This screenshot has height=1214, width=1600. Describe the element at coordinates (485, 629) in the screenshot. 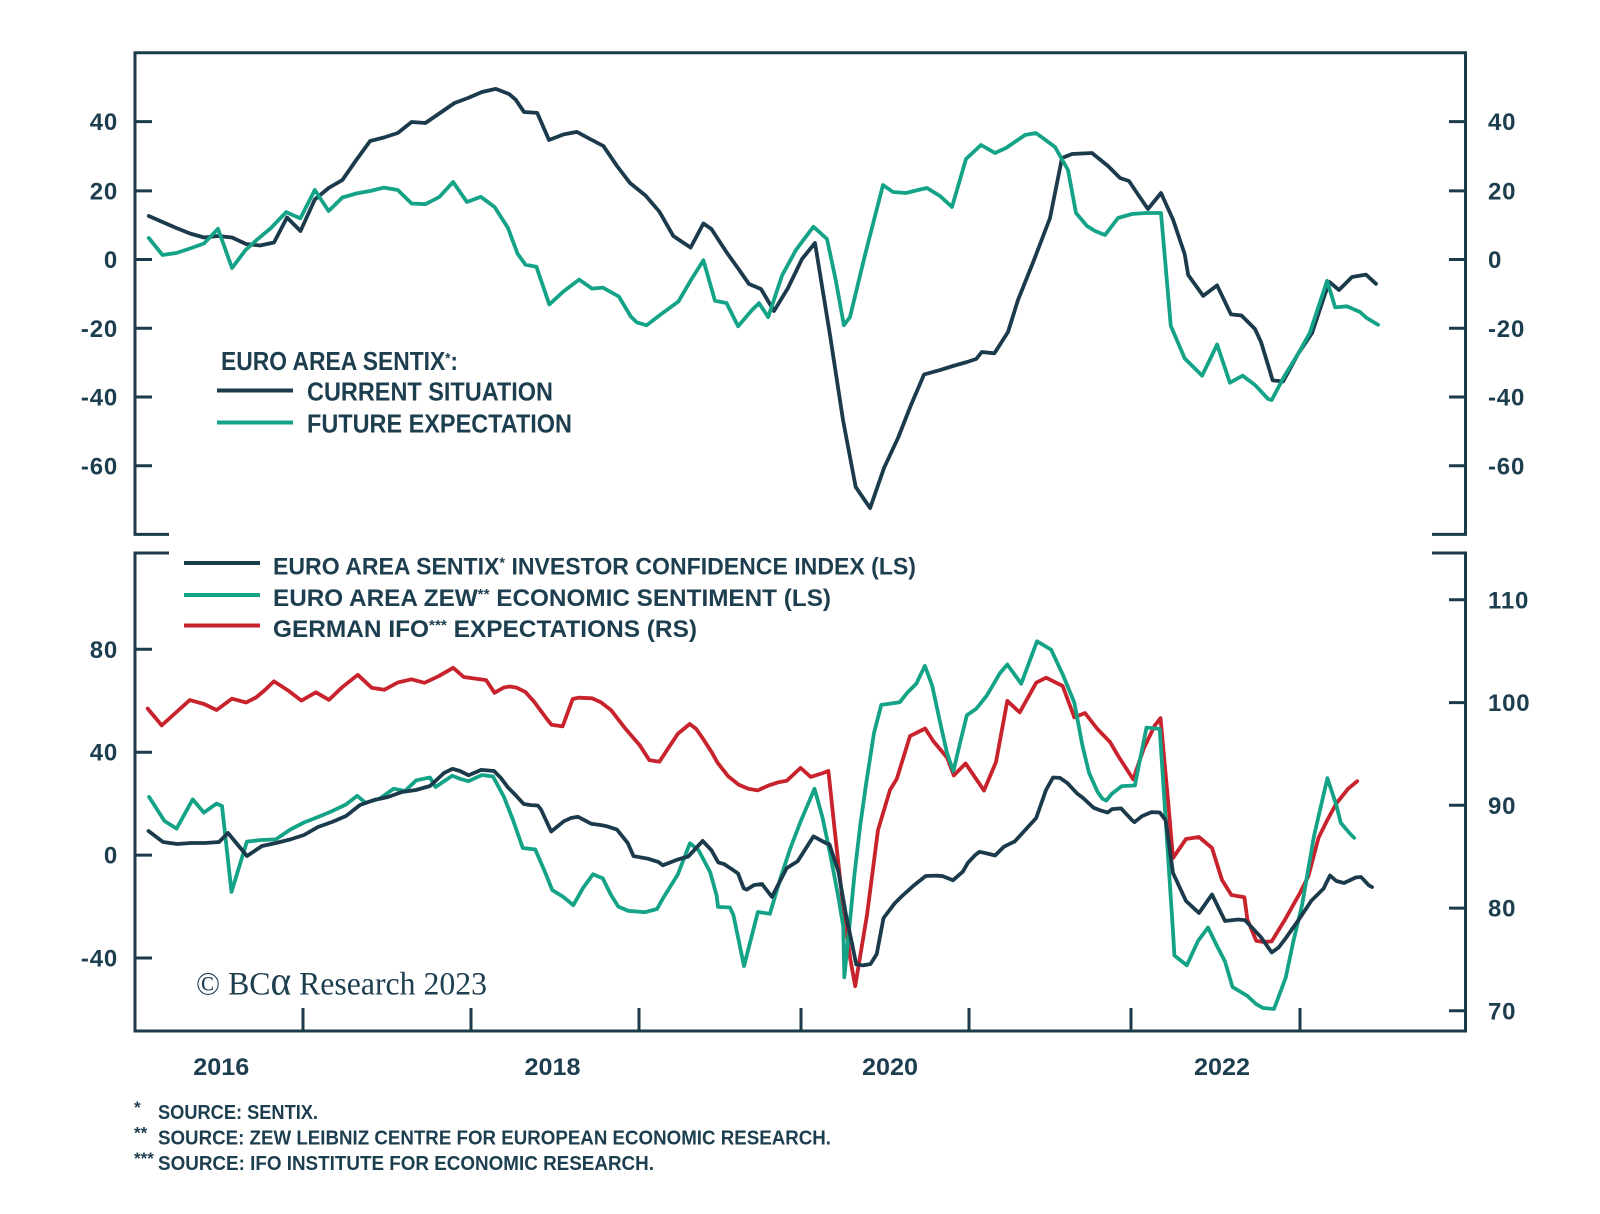

I see `svg-text:GERMAN IFO*** EXPECTATIONS (RS: GERMAN IFO *** EXPECTATIONS (RS)` at that location.